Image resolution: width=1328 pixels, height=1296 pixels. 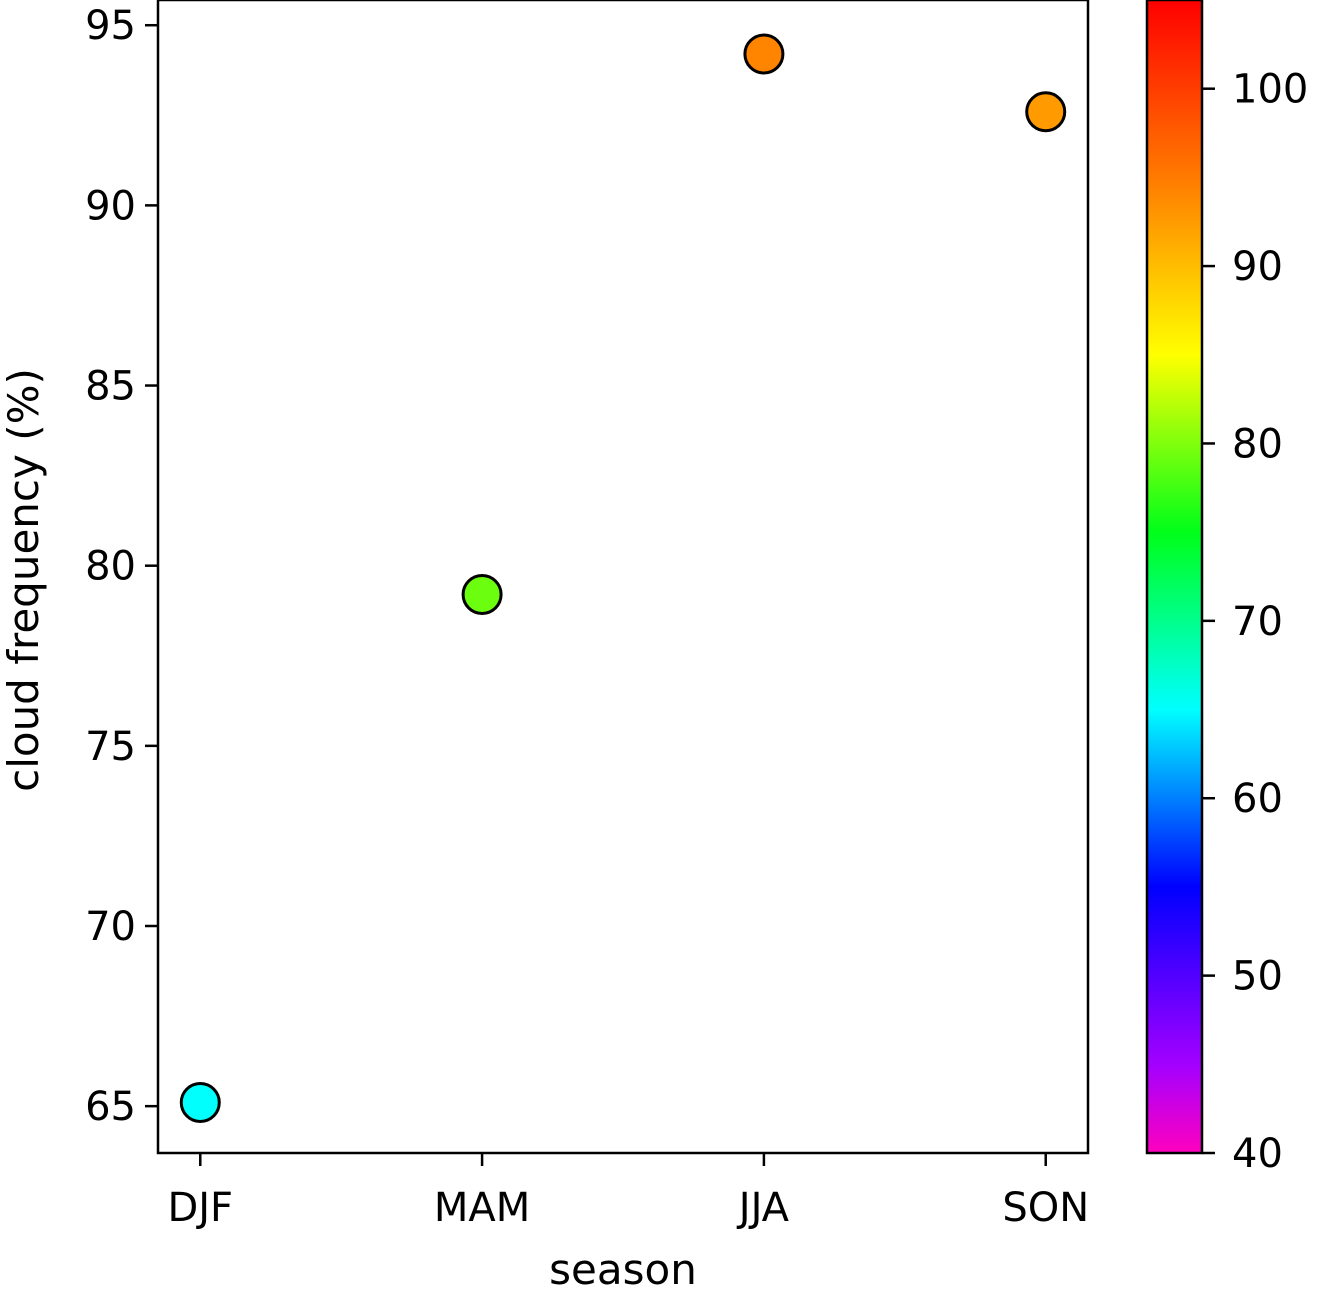 I want to click on x-axis-ticks: DJF MAM JJA SON, so click(x=628, y=1192).